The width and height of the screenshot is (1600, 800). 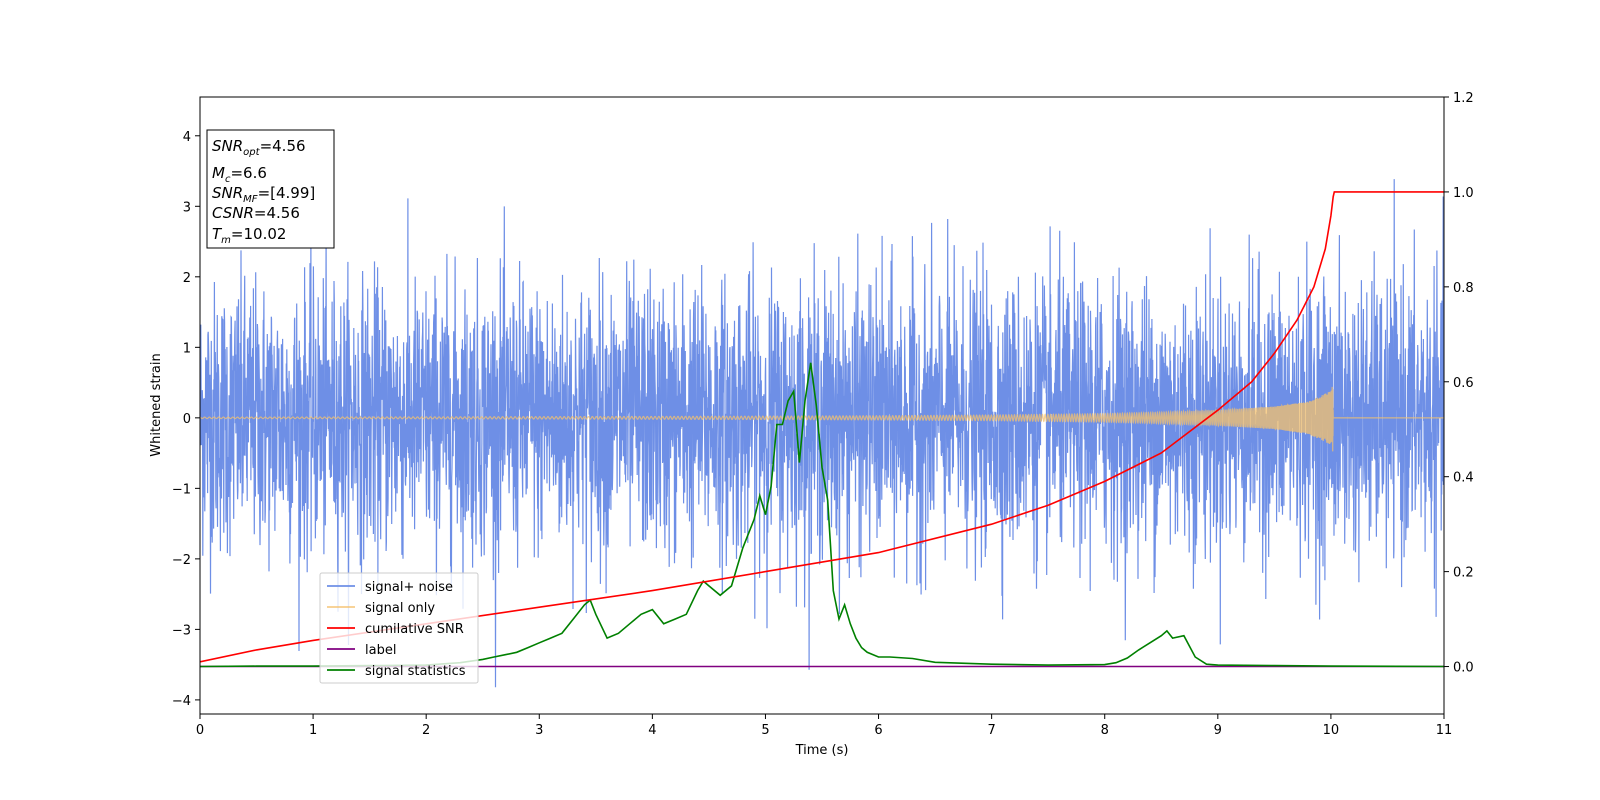 I want to click on x-tick-label: 1, so click(x=313, y=730).